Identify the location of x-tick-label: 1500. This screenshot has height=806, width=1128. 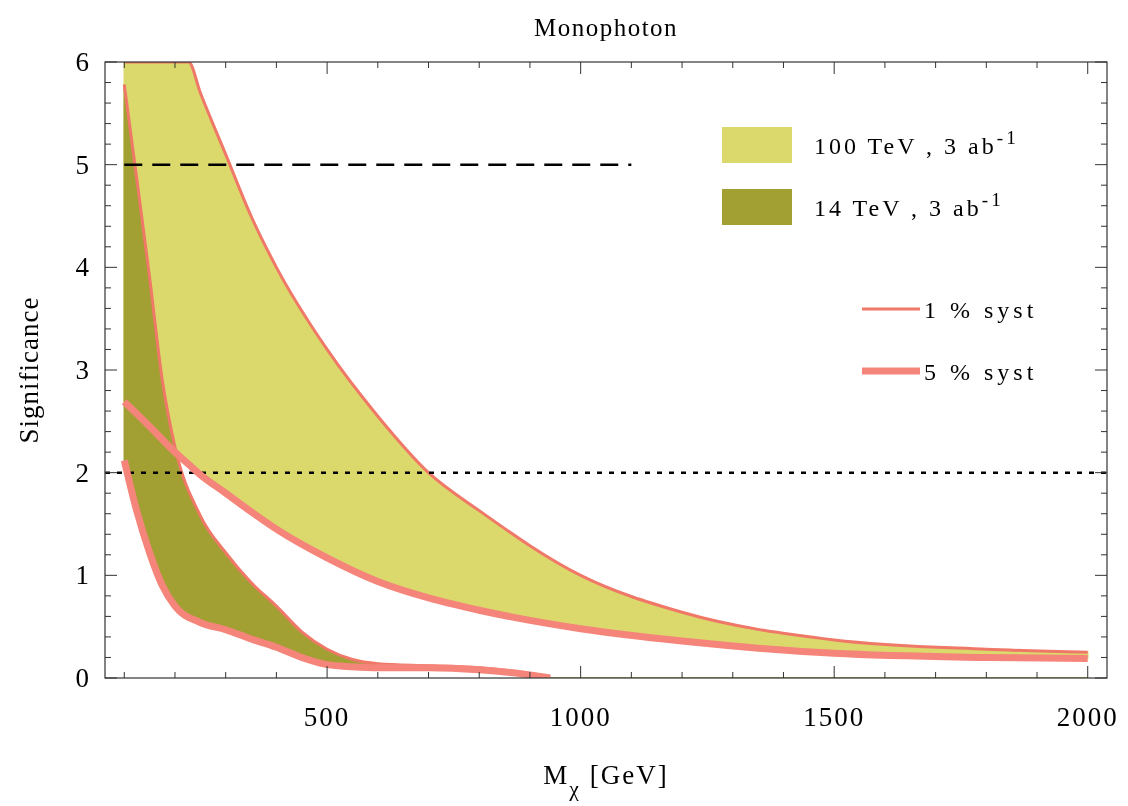
(834, 717).